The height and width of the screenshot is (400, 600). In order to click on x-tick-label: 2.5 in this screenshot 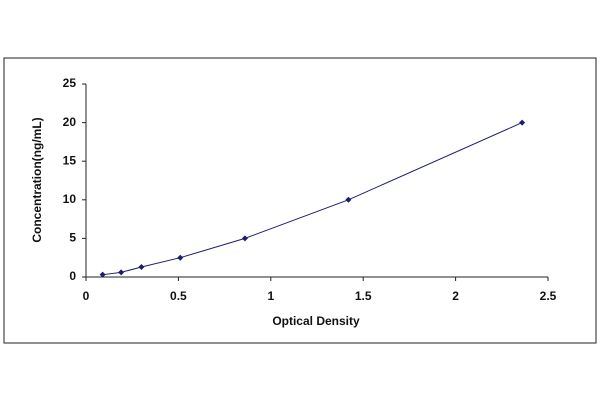, I will do `click(548, 296)`.